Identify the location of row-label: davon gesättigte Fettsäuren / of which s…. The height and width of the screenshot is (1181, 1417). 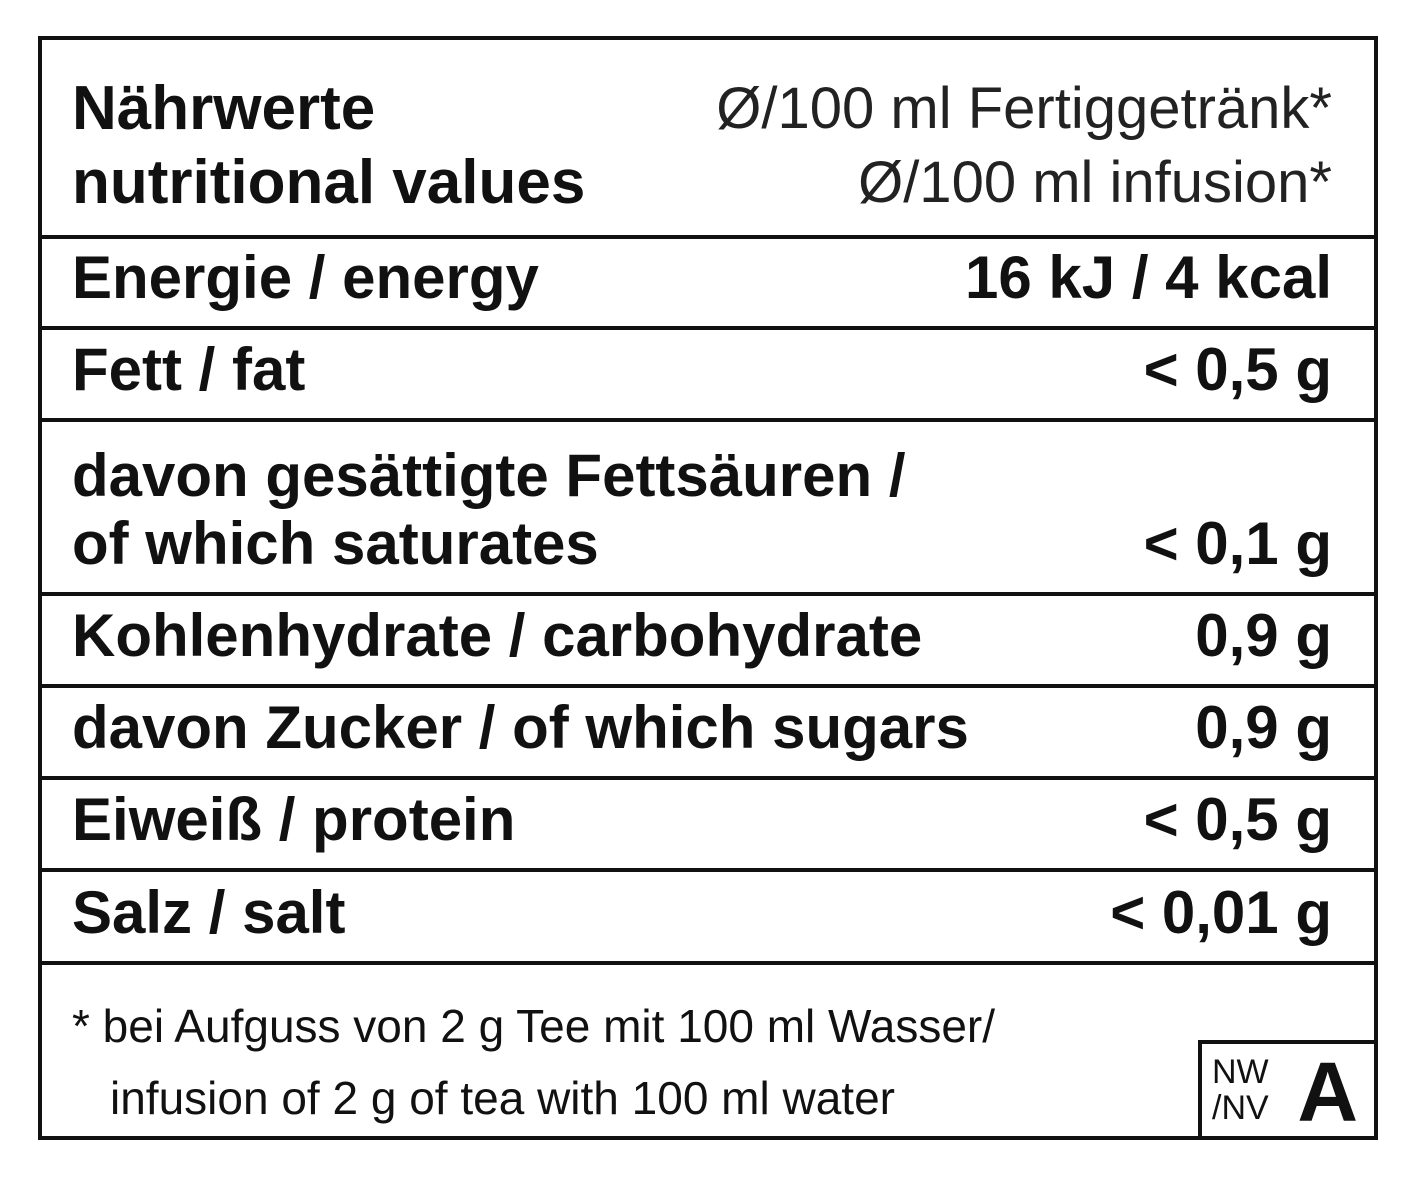
(489, 510).